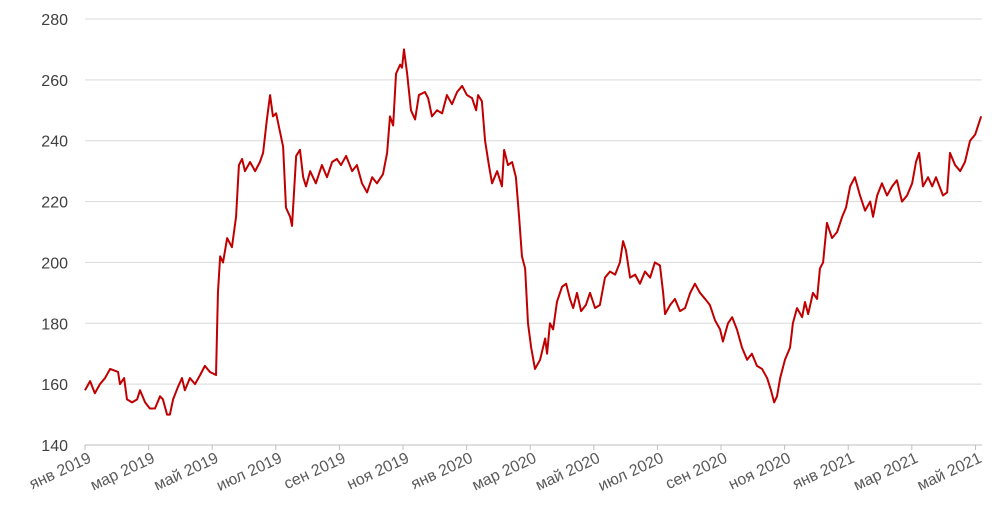 Image resolution: width=1000 pixels, height=526 pixels. Describe the element at coordinates (886, 472) in the screenshot. I see `x-tick-label: мар 2021` at that location.